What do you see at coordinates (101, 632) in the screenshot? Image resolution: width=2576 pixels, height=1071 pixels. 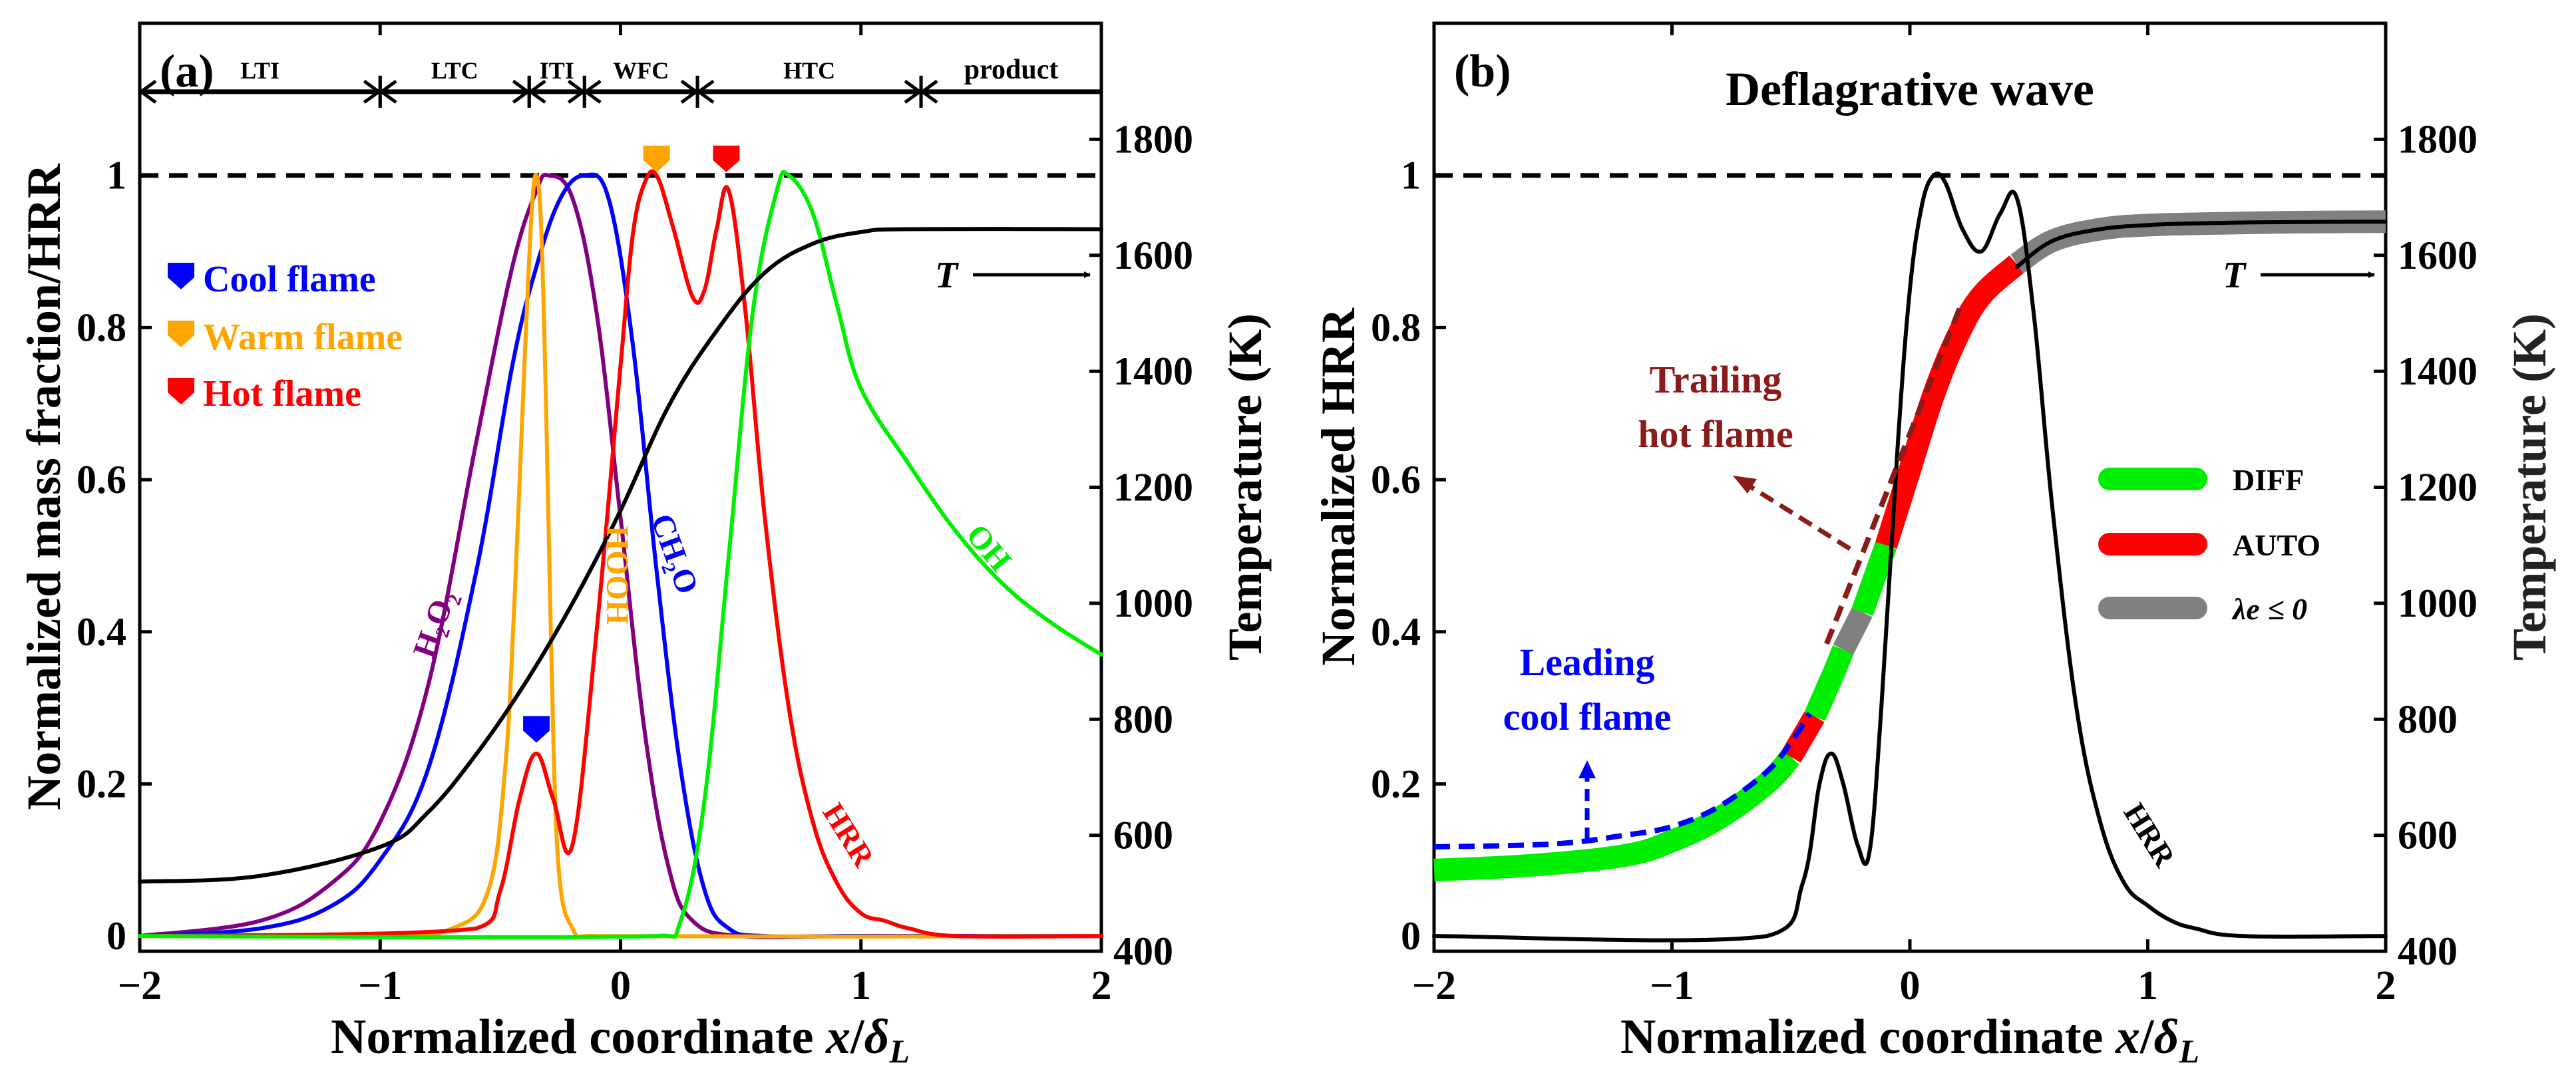 I see `a-ytick-label: 0.4` at bounding box center [101, 632].